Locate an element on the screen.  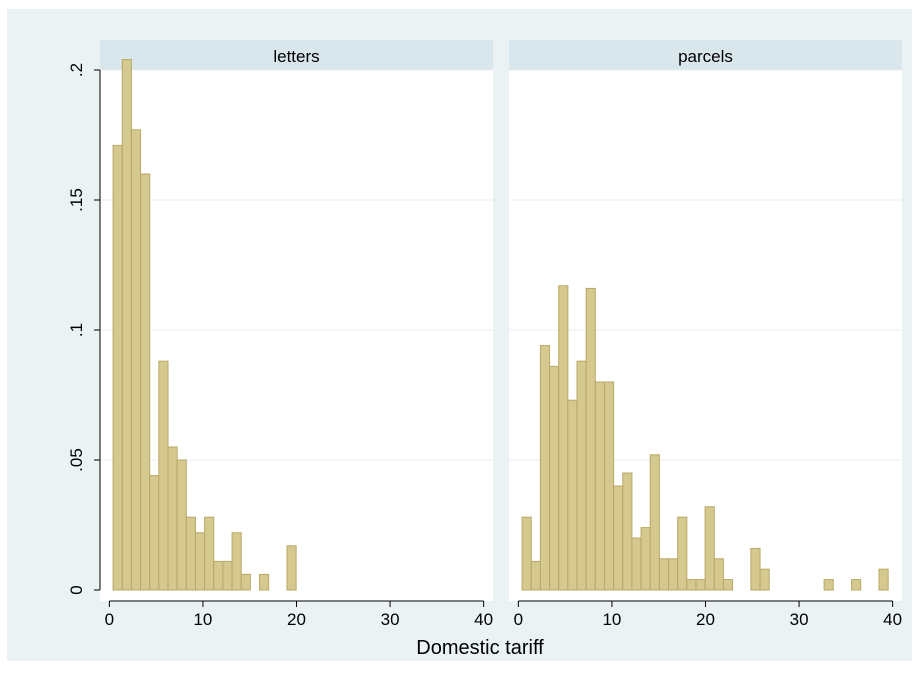
y-axis: 0 .05 .1 .15 .2 is located at coordinates (84, 329).